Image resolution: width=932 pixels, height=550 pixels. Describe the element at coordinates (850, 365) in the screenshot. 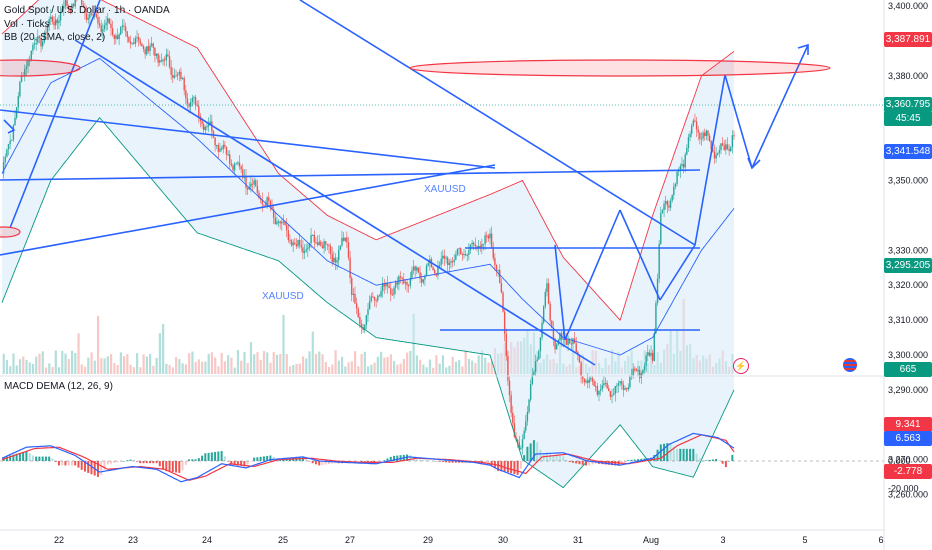

I see `us-flag-icon` at that location.